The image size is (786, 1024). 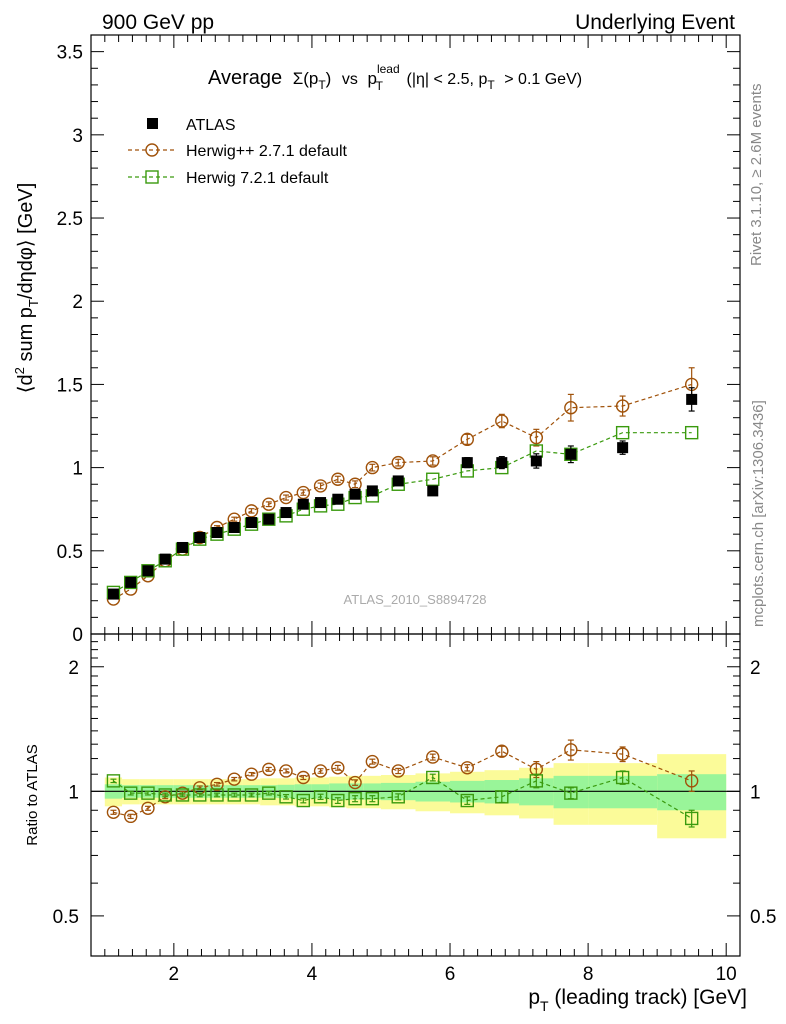 I want to click on ratio-x-tick-label: 2, so click(x=174, y=974).